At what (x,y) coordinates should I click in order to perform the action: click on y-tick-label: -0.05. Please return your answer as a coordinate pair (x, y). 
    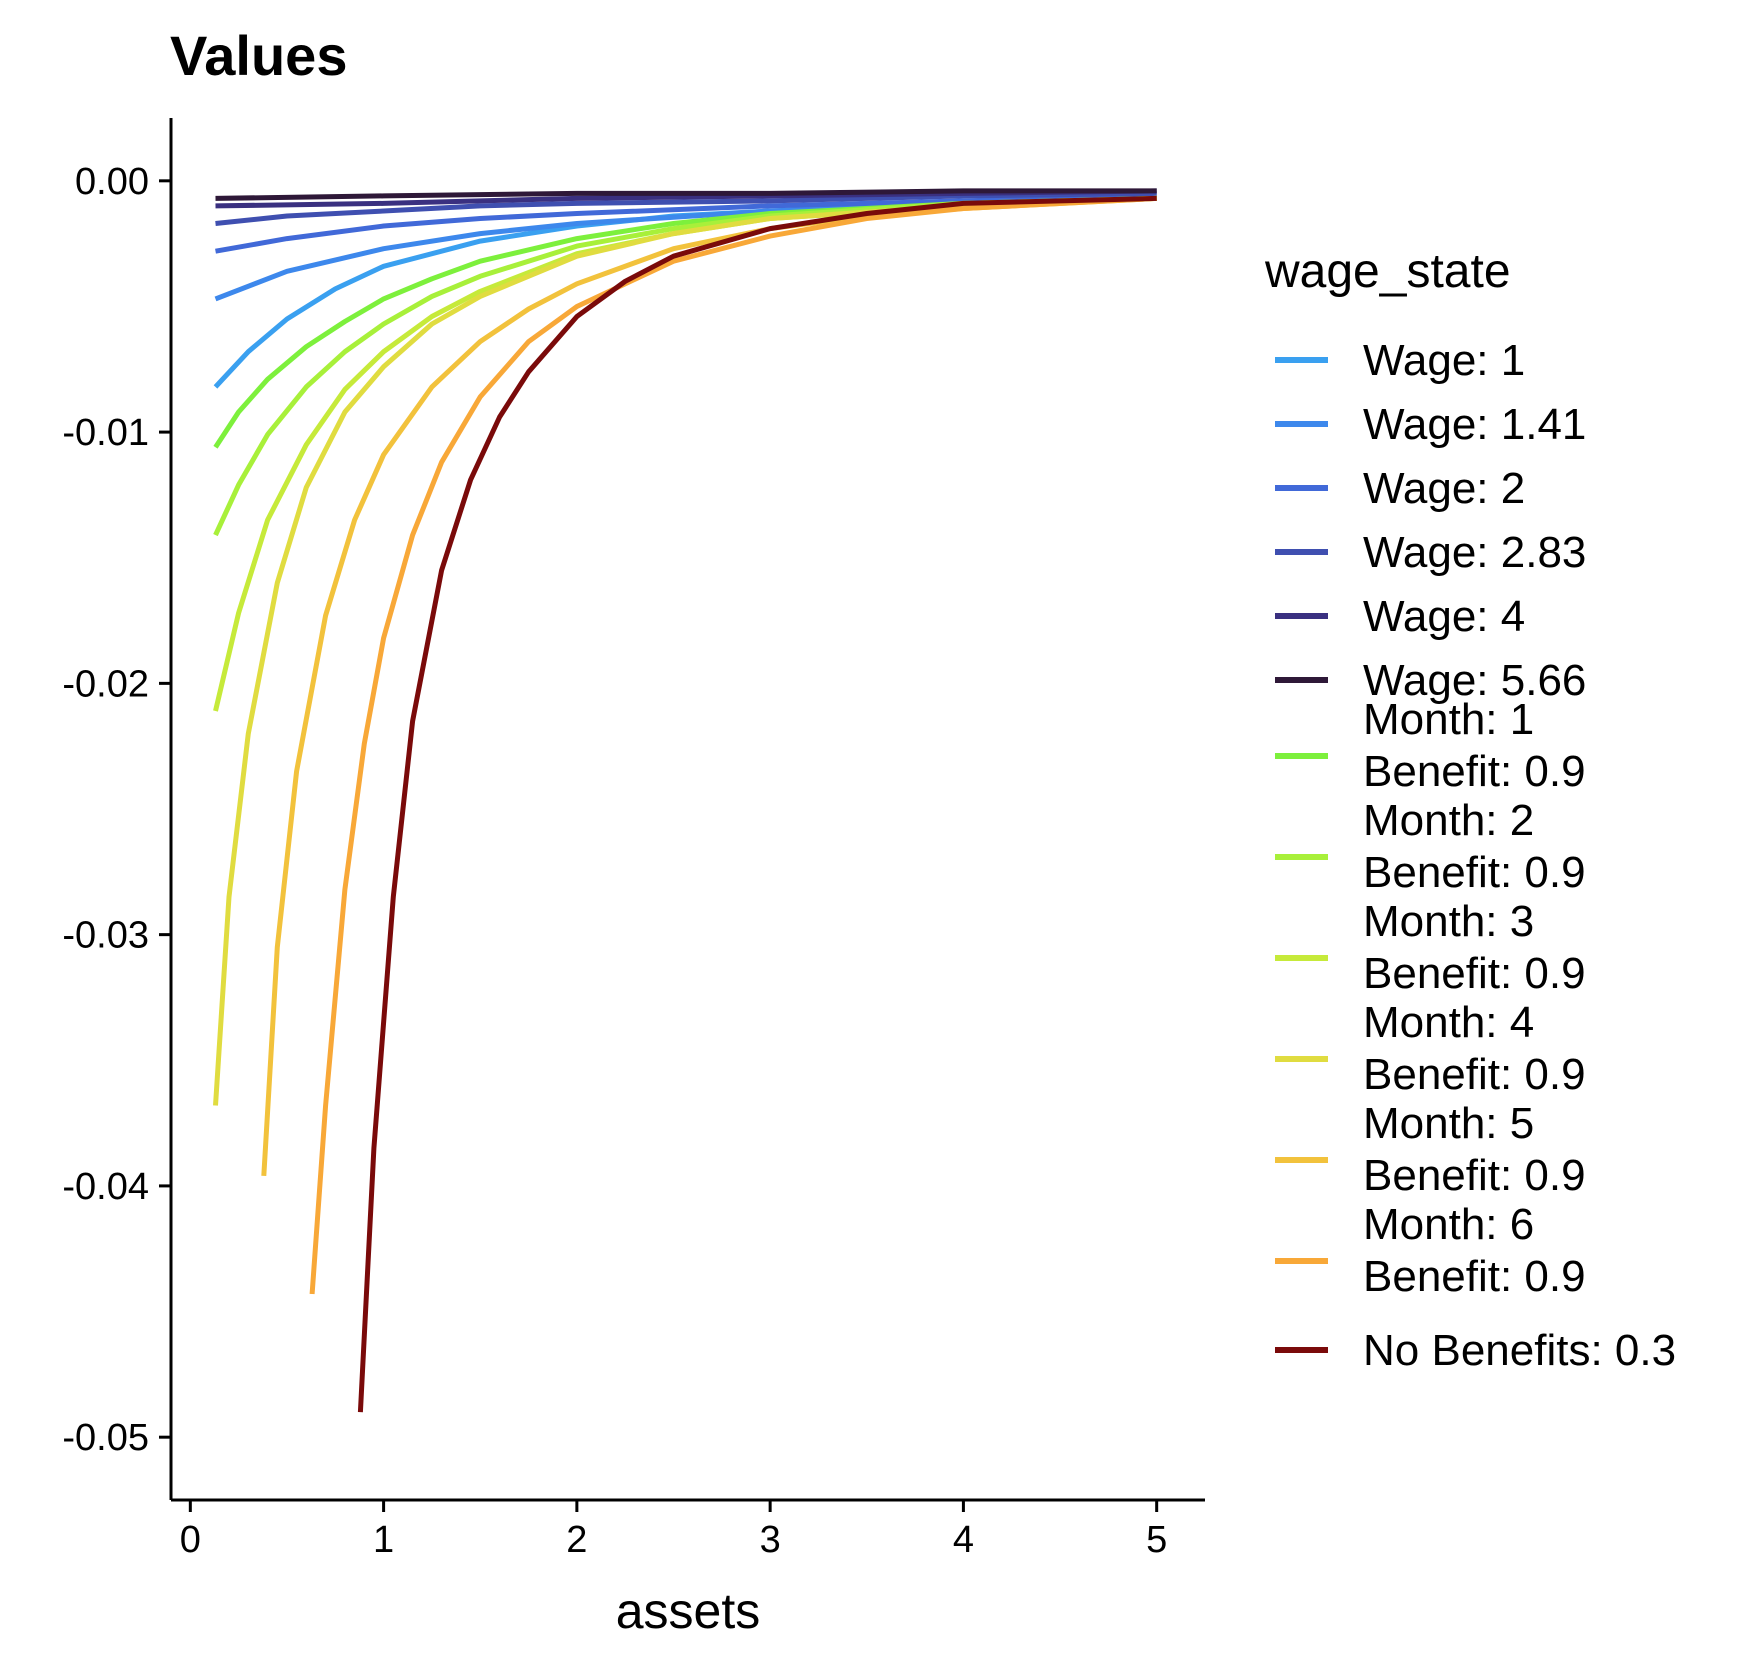
    Looking at the image, I should click on (105, 1438).